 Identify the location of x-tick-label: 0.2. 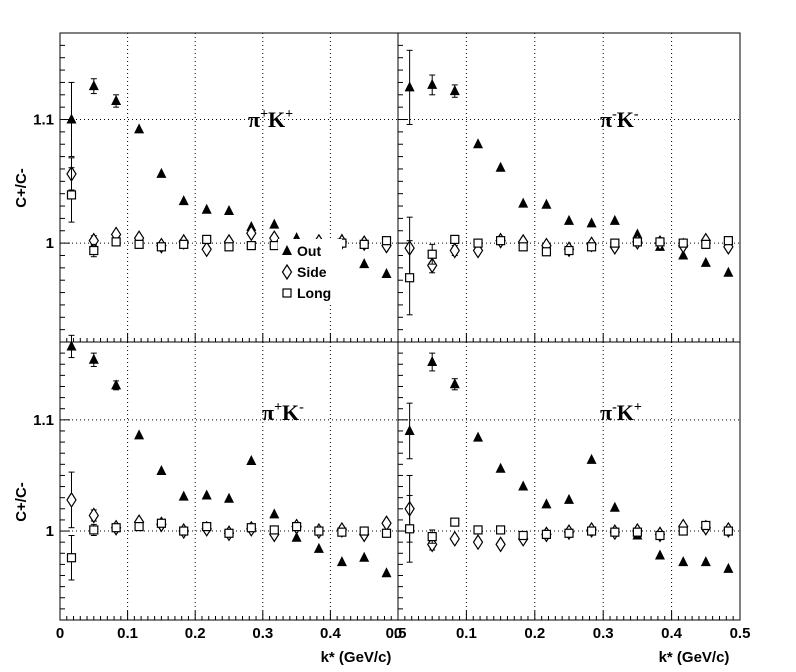
(534, 633).